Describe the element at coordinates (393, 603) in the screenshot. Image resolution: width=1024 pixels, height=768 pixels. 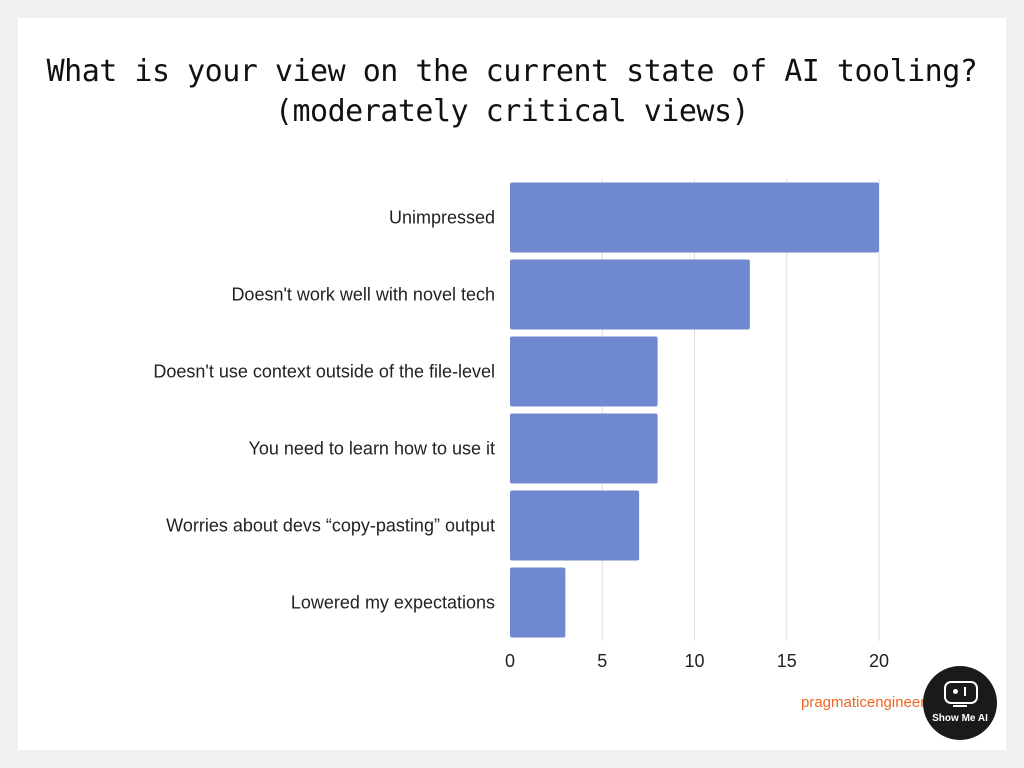
I see `category-label-5: Lowered my expectations` at that location.